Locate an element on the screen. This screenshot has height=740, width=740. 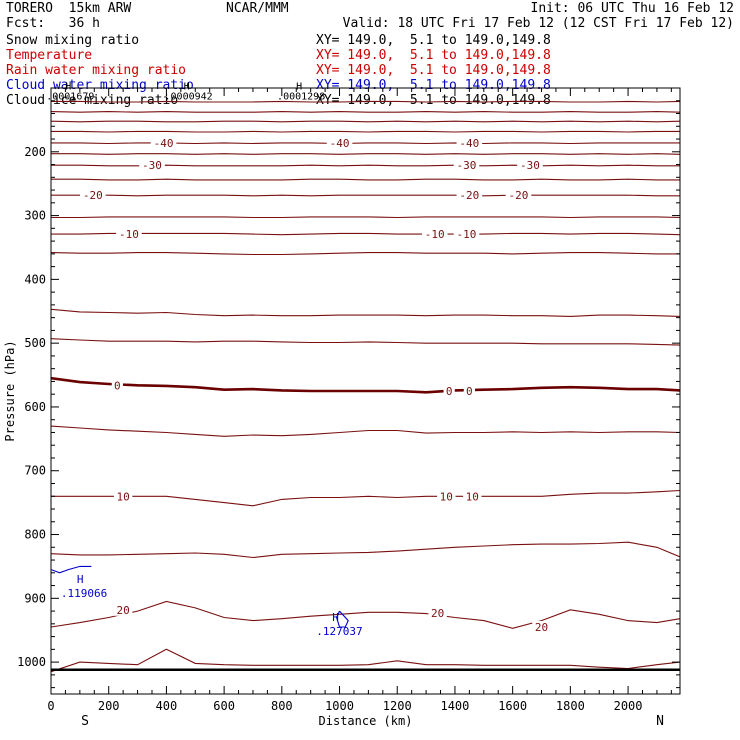
temp-label-20: 20 is located at coordinates (437, 613).